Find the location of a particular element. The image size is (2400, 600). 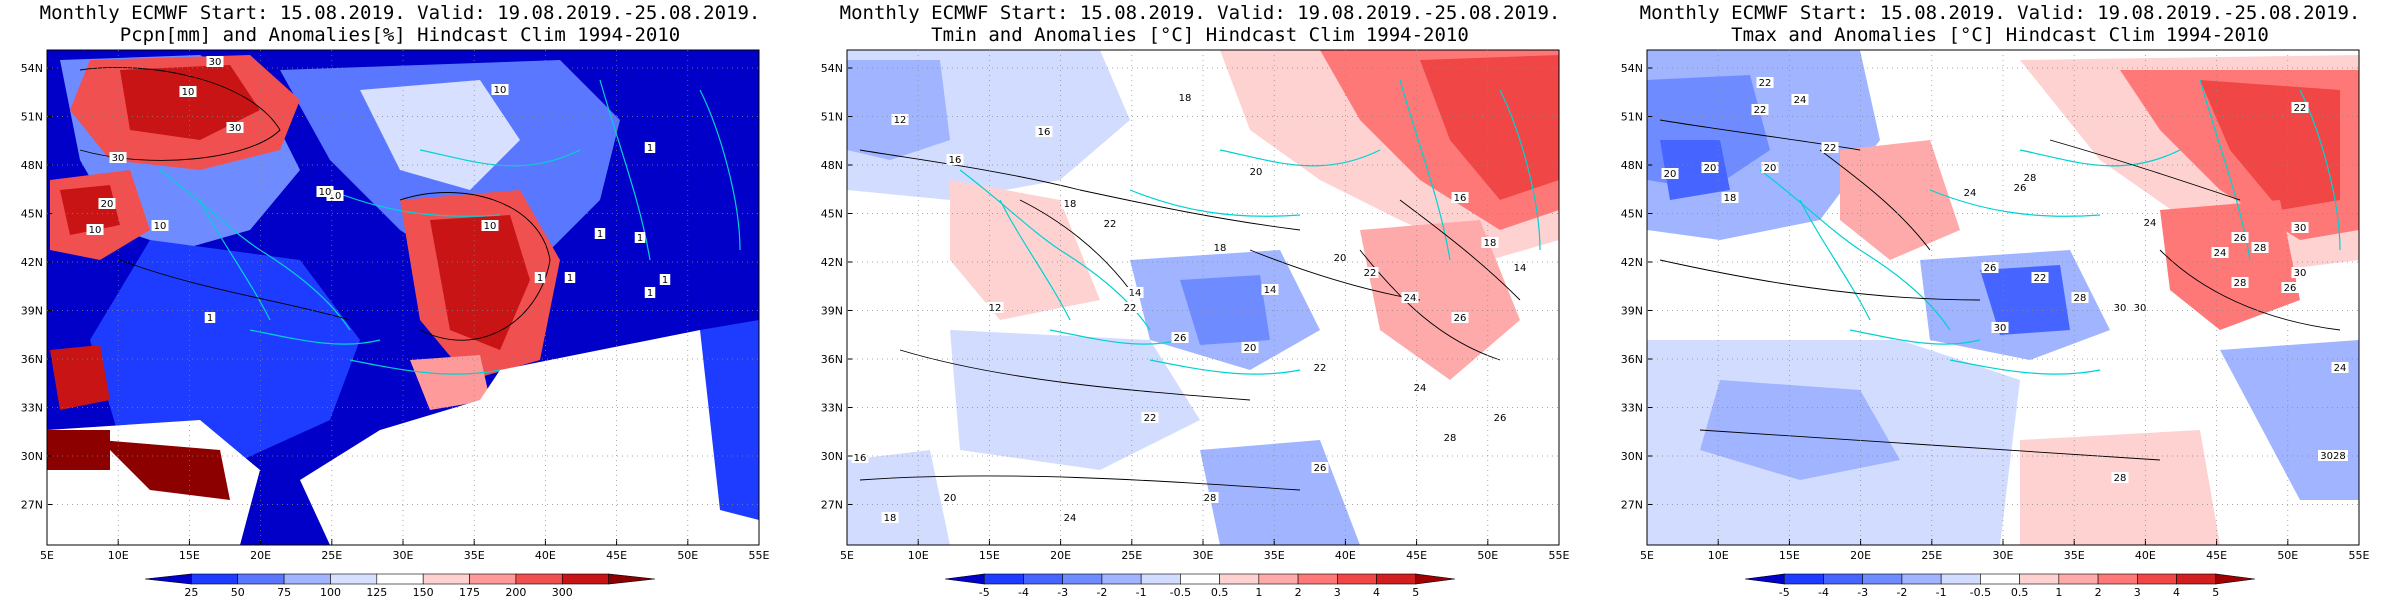

y-tick-label: 36N is located at coordinates (32, 359).